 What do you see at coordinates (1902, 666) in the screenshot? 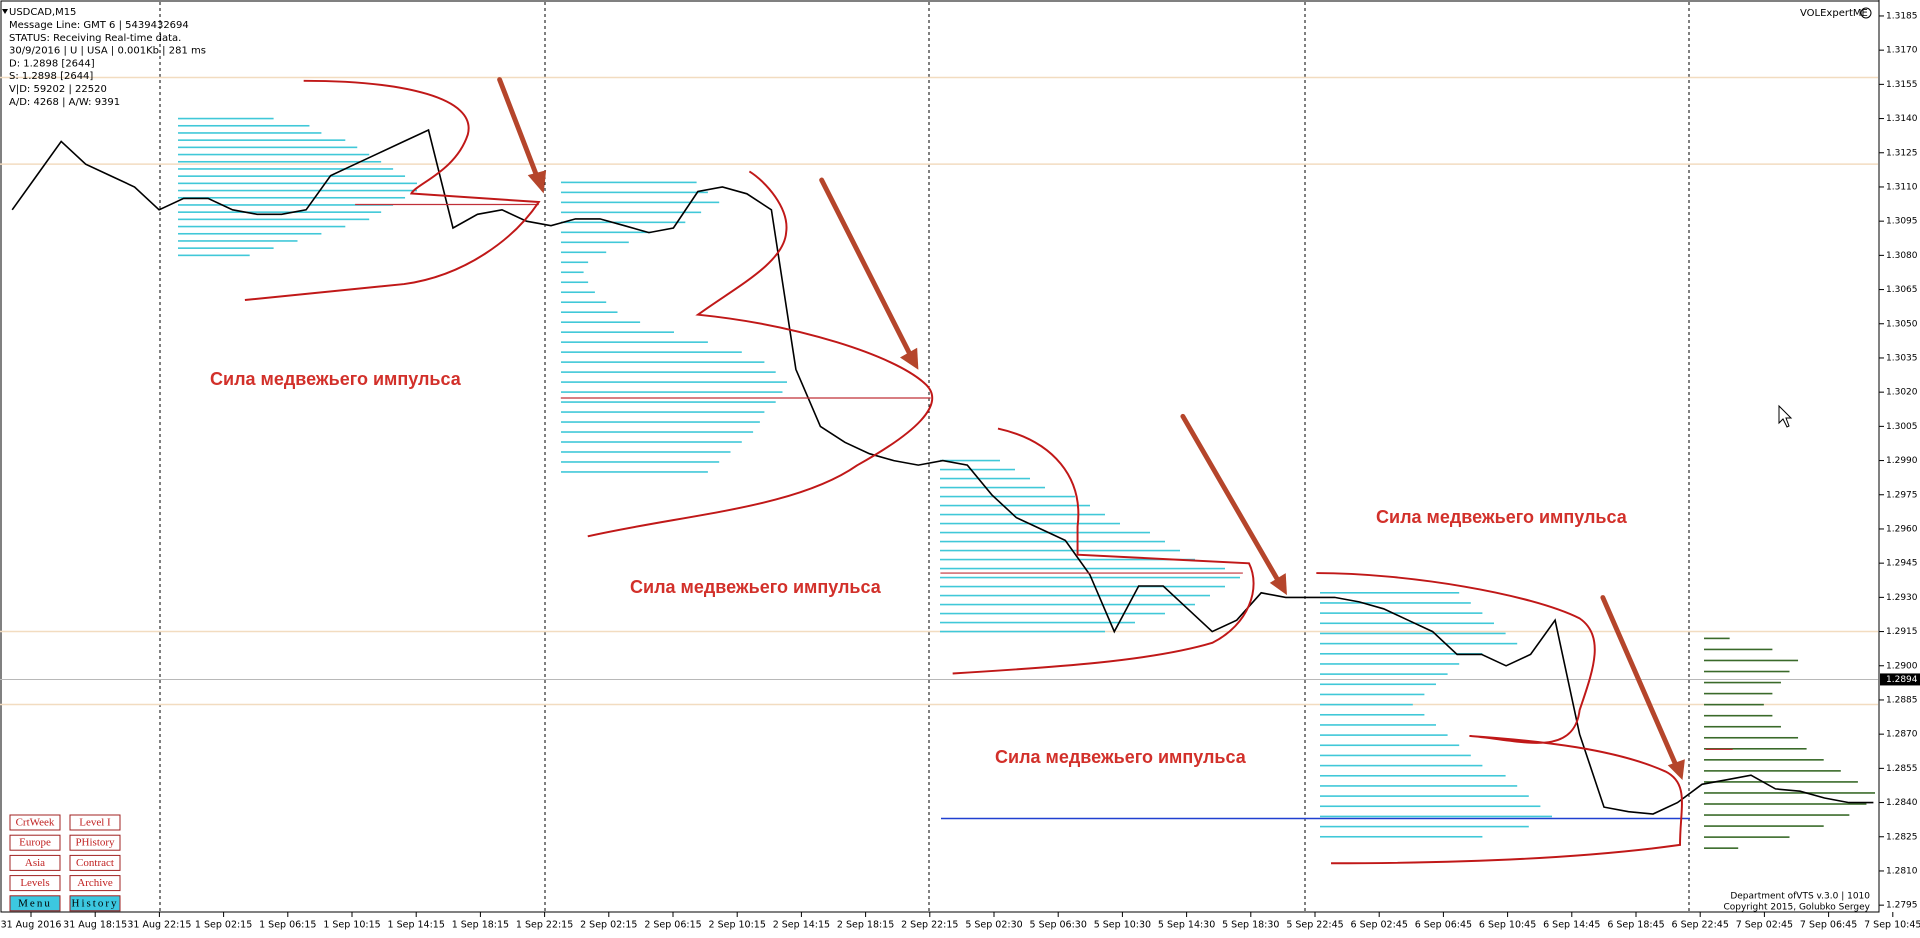
I see `y-tick-label: 1.2900` at bounding box center [1902, 666].